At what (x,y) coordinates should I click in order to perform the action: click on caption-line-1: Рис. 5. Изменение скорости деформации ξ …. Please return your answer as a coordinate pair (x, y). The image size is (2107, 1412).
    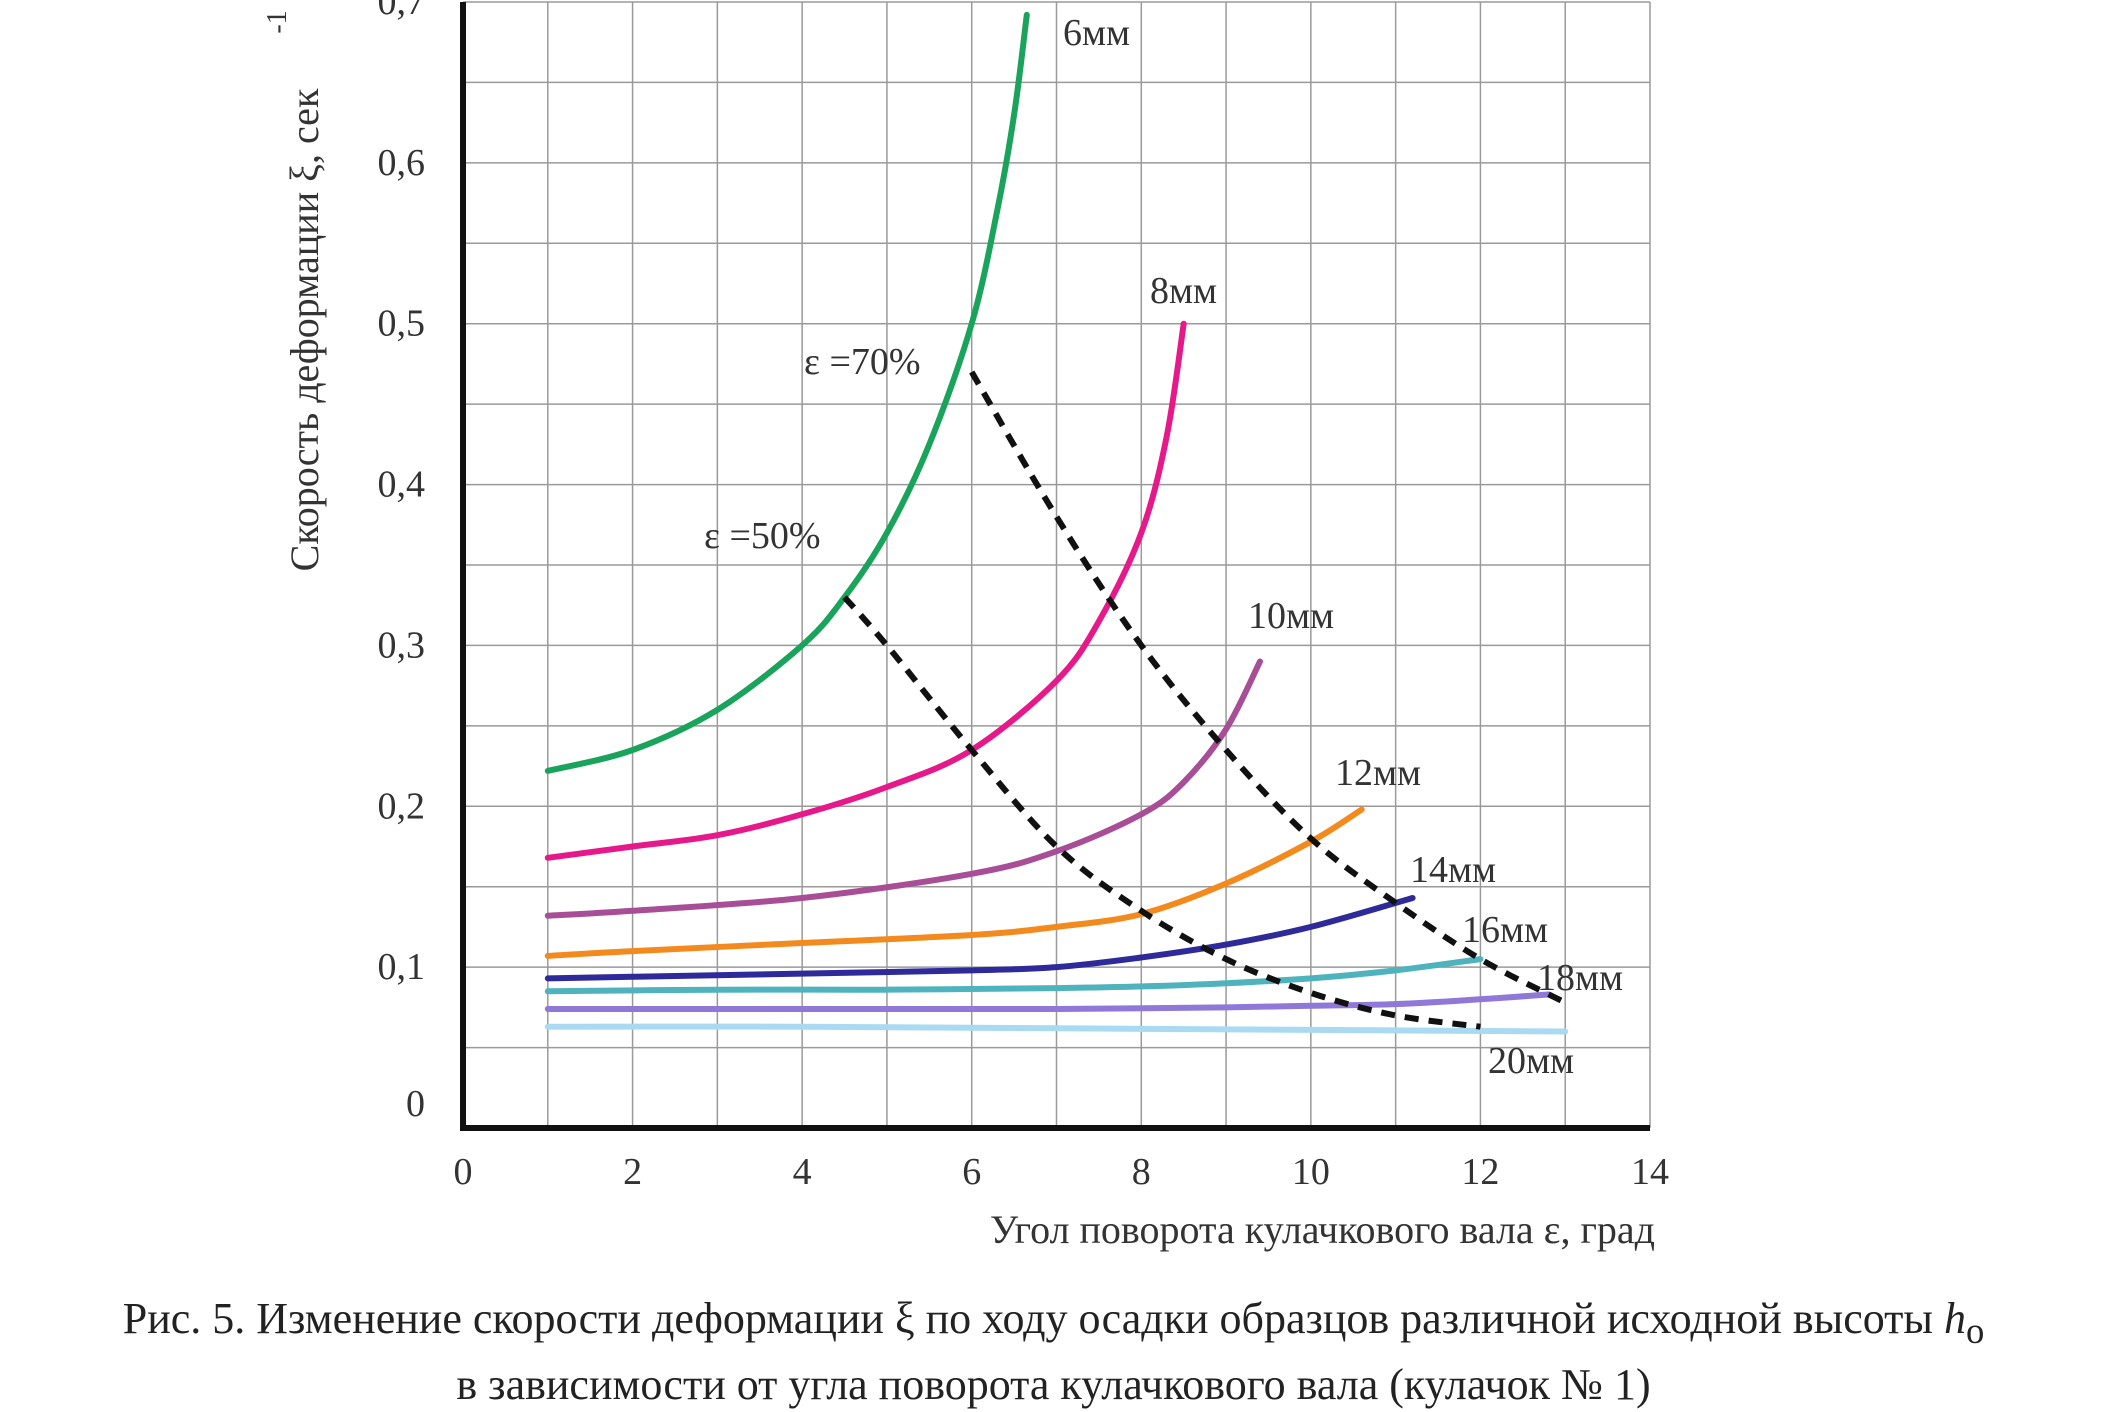
    Looking at the image, I should click on (1053, 1325).